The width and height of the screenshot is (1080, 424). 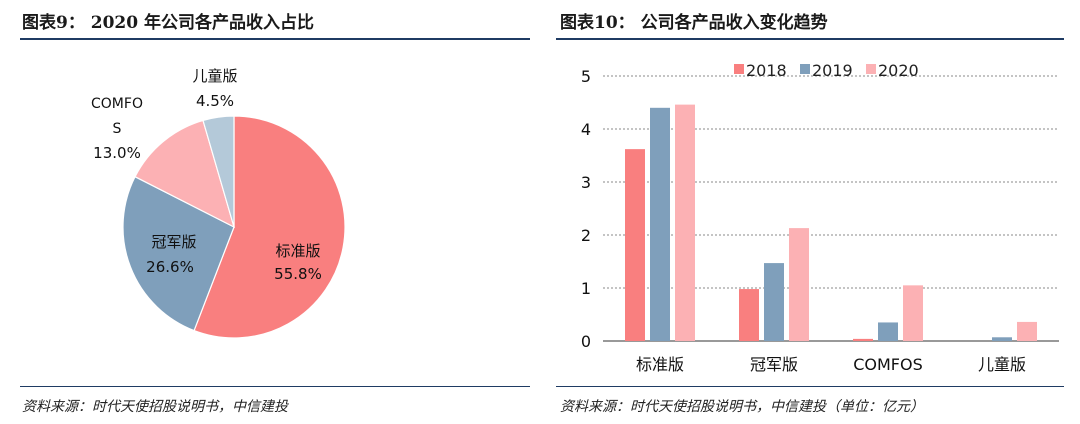 I want to click on right-source-text: 资料来源：时代天使招股说明书，中信建投（单位：亿元）, so click(x=742, y=407).